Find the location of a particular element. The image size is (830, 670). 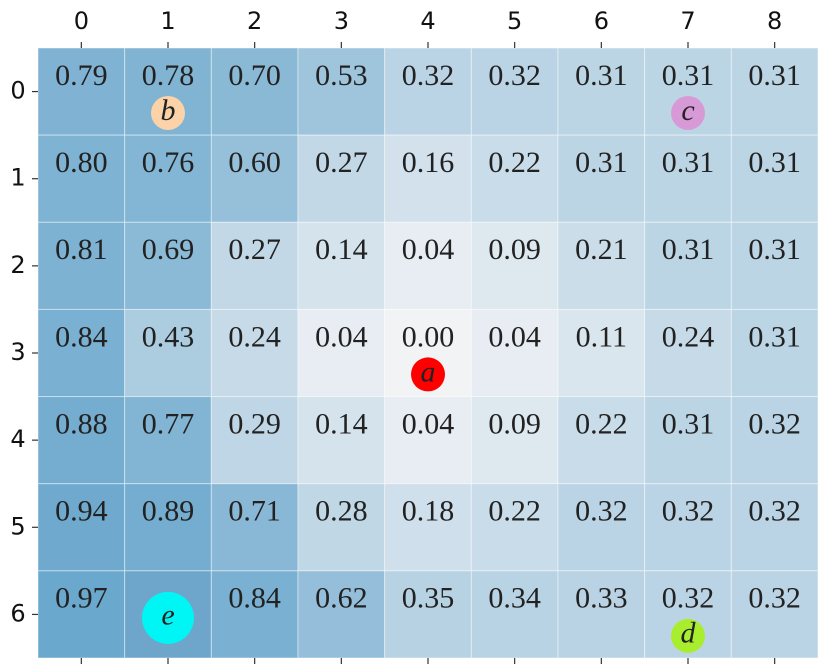

cell-label: 0.79 is located at coordinates (81, 75).